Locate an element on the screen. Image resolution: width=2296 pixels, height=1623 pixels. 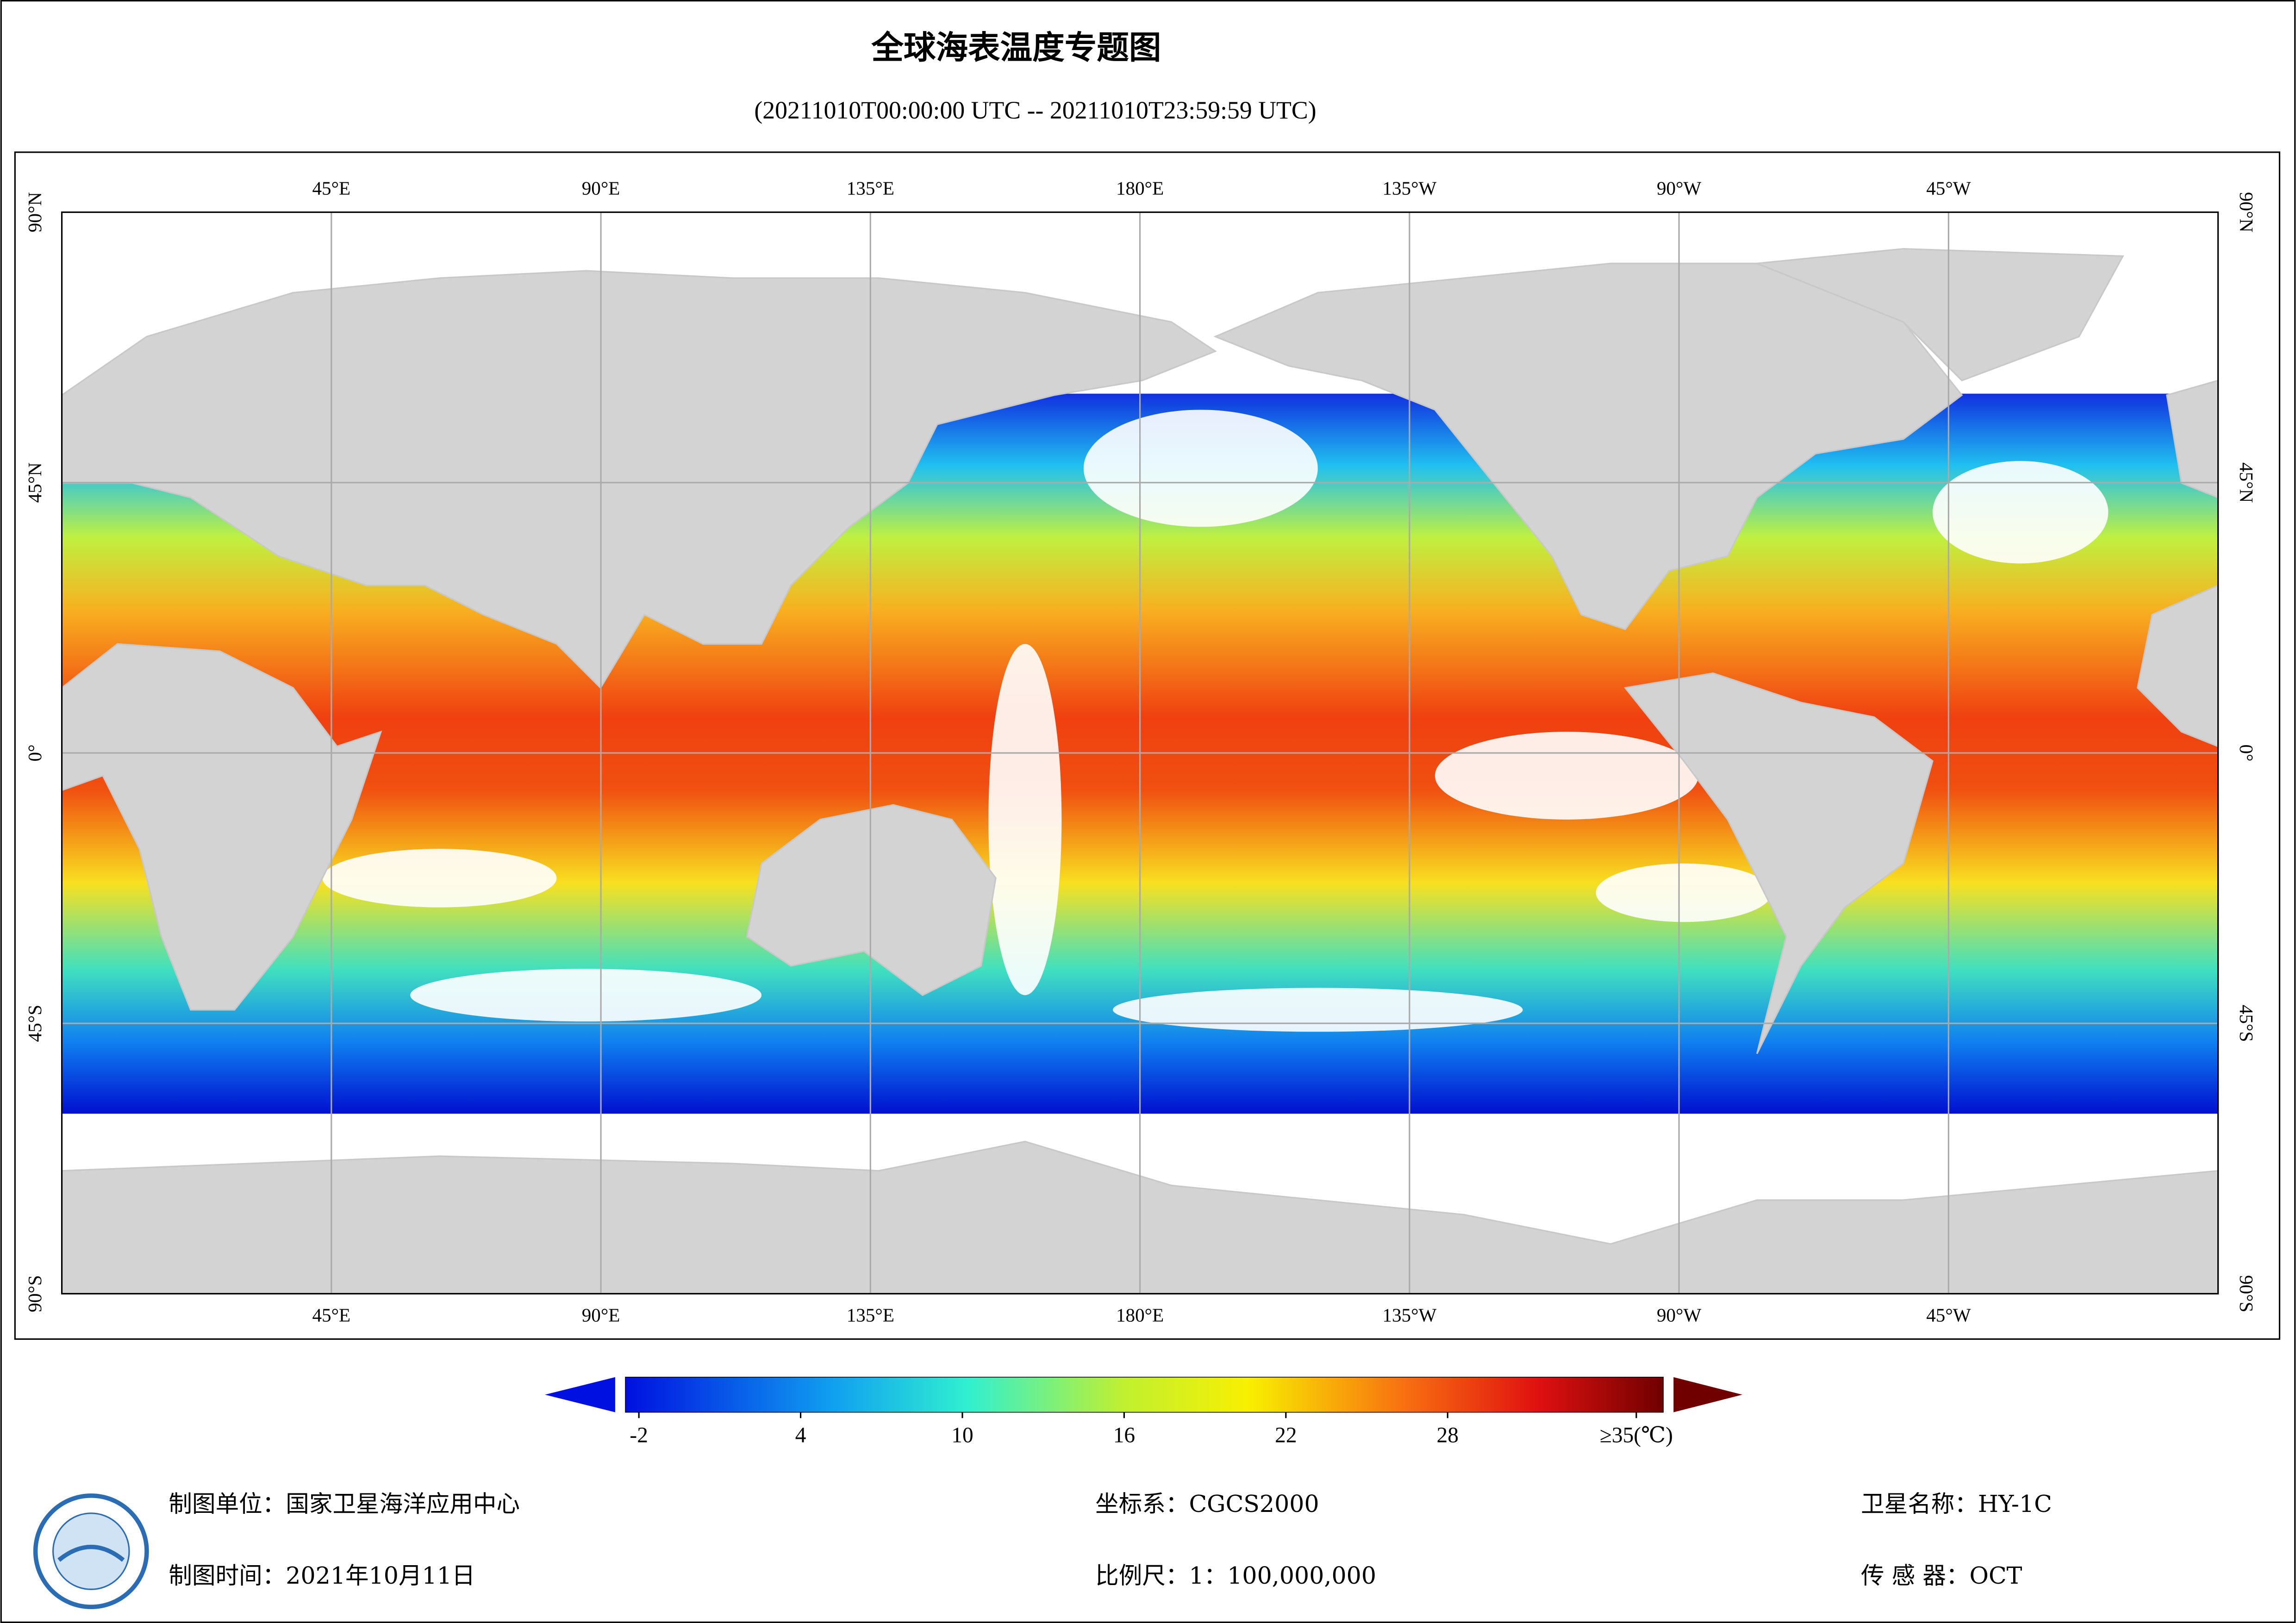
colorbar-label: -2 is located at coordinates (639, 1435).